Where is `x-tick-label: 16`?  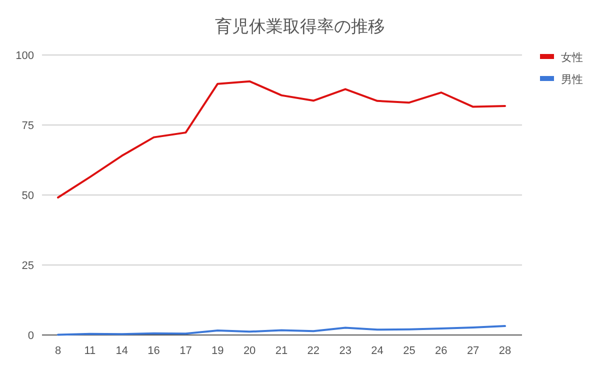 x-tick-label: 16 is located at coordinates (154, 351).